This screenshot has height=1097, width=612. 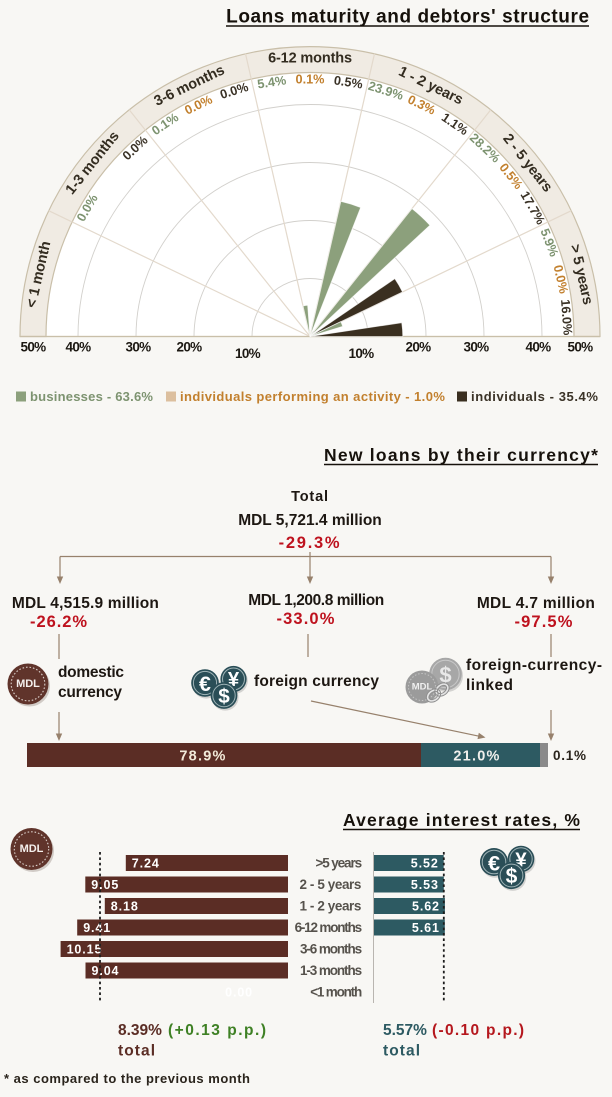 I want to click on svg-text: 9.04, so click(x=106, y=971).